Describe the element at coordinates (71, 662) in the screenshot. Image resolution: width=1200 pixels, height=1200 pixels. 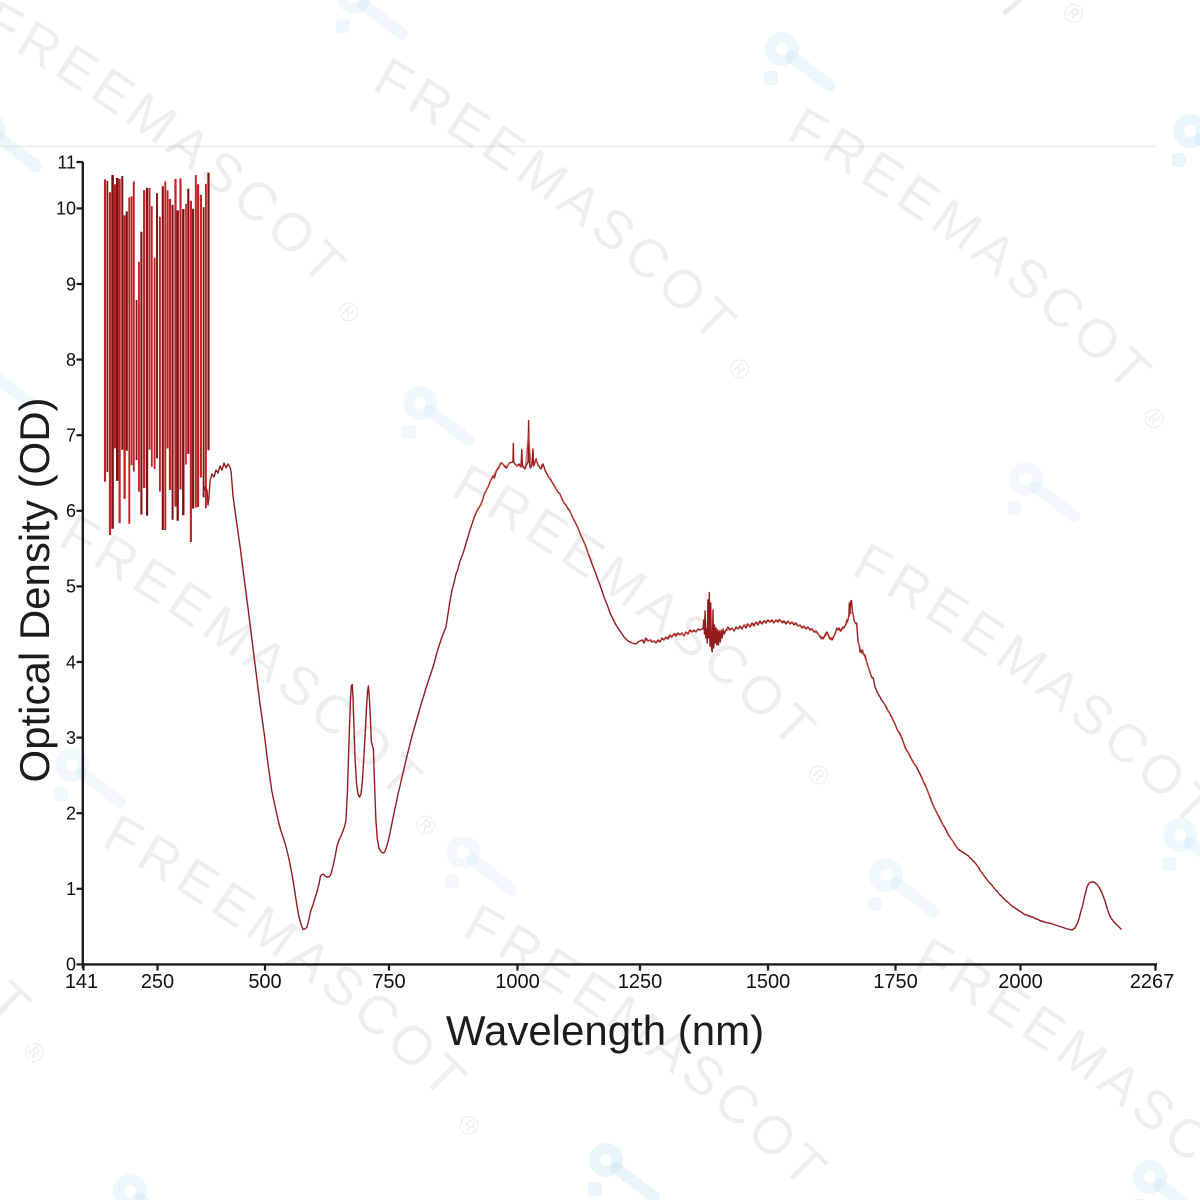
I see `svg-text: 4` at that location.